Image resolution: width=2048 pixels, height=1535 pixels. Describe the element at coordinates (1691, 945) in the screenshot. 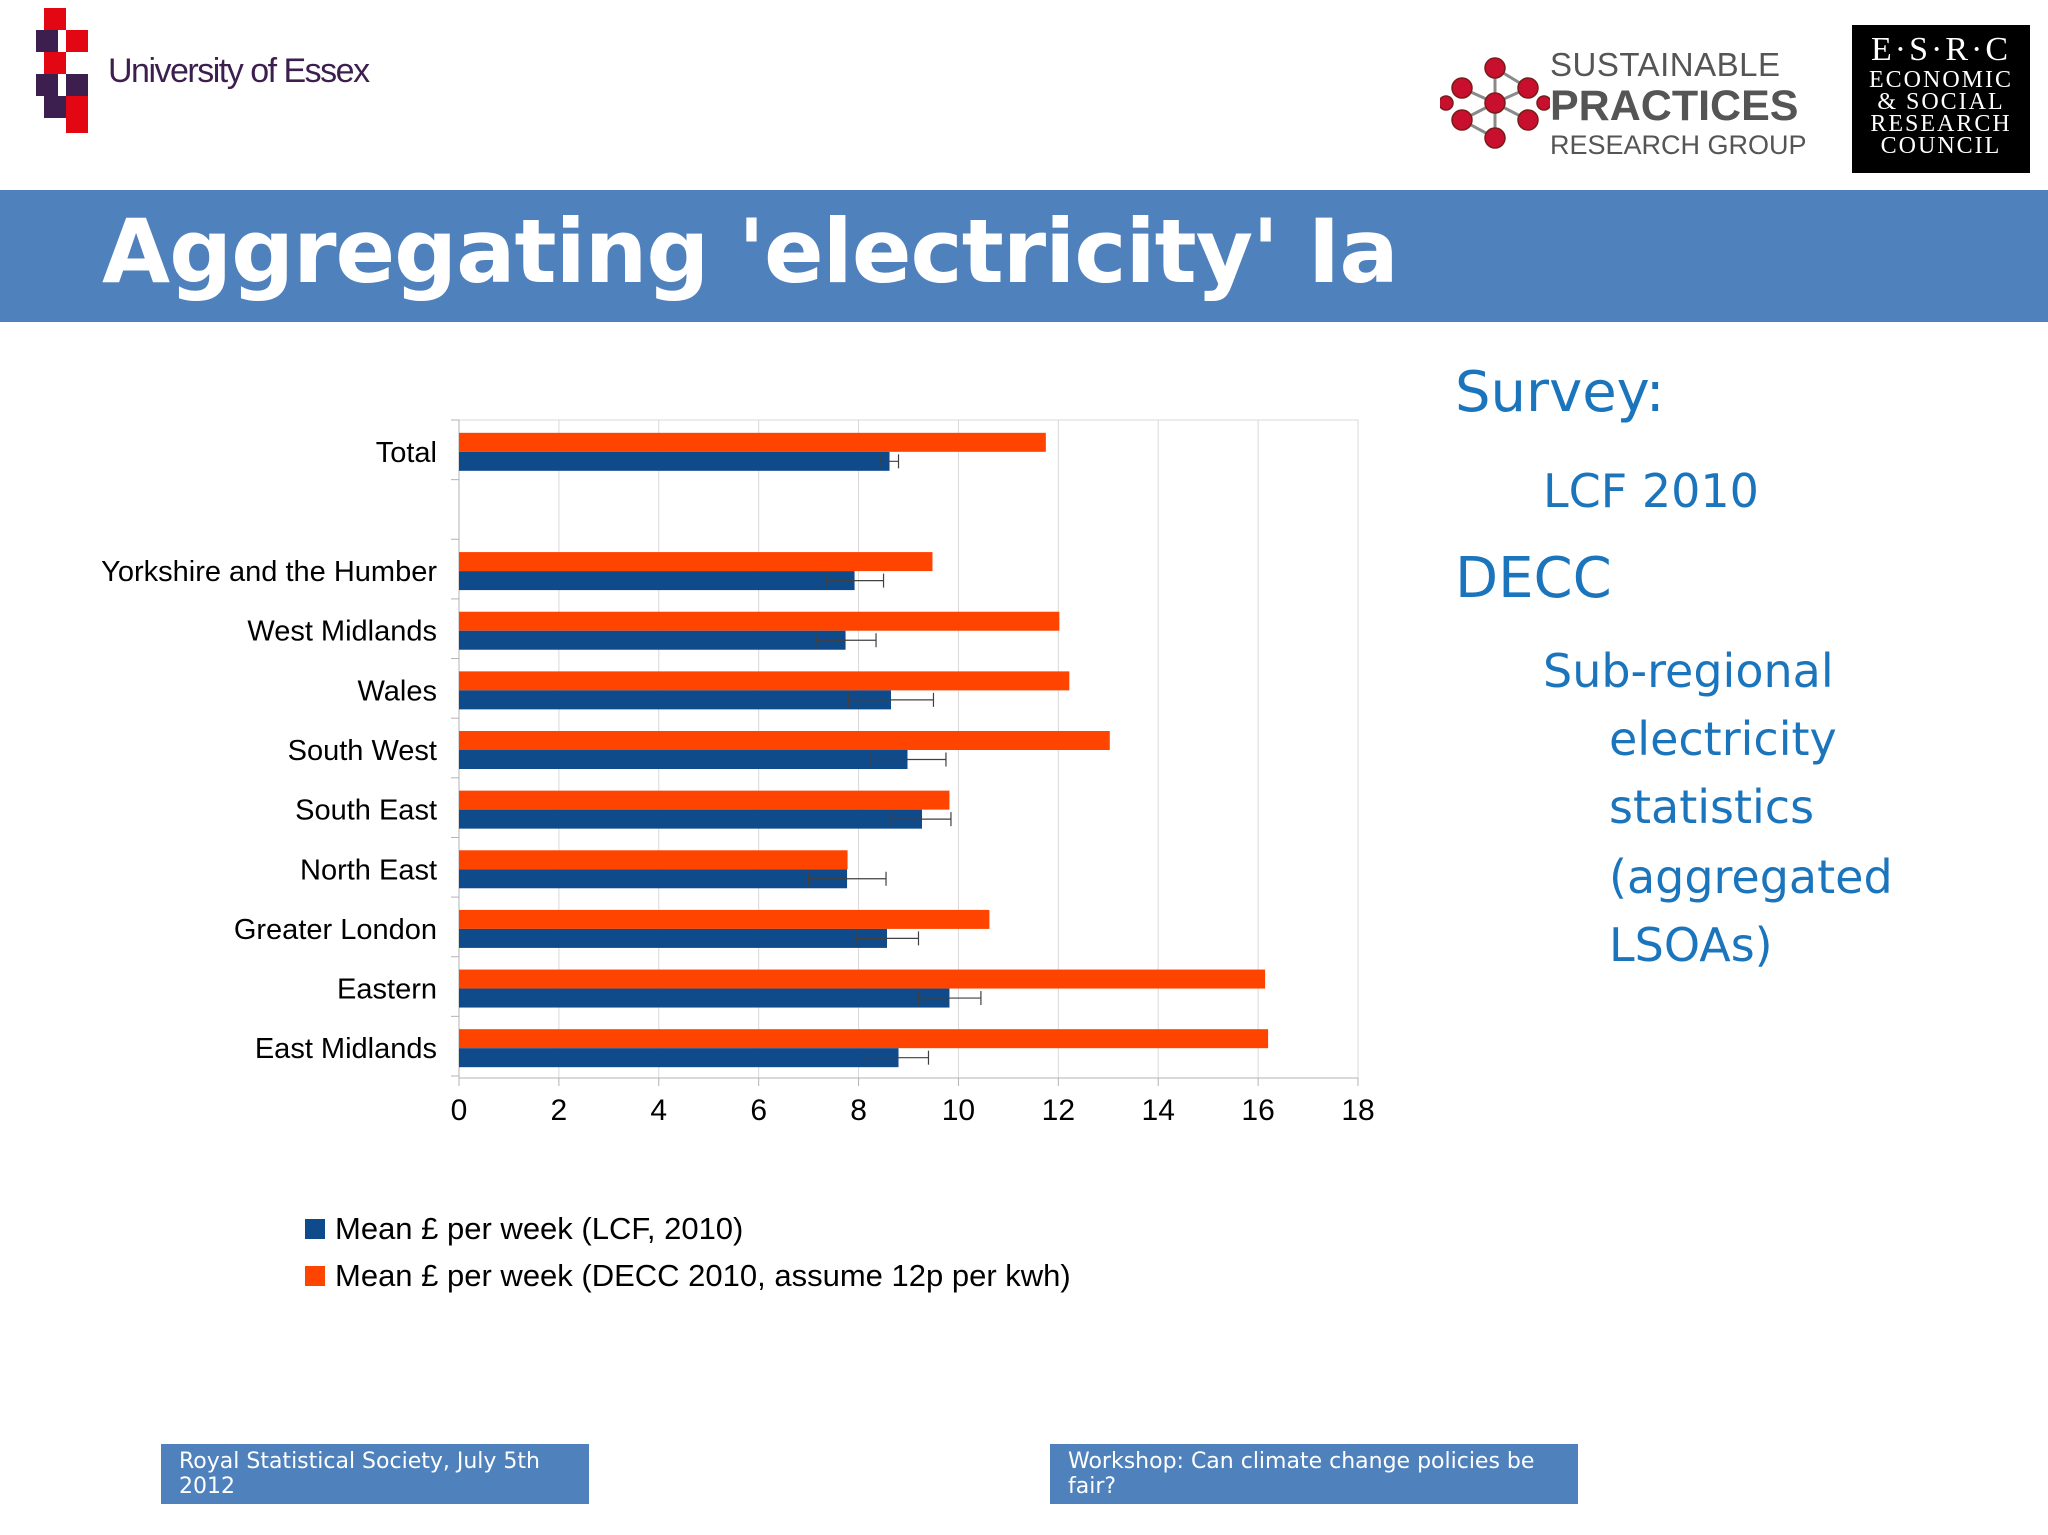

I see `side-sub-5: LSOAs)` at that location.